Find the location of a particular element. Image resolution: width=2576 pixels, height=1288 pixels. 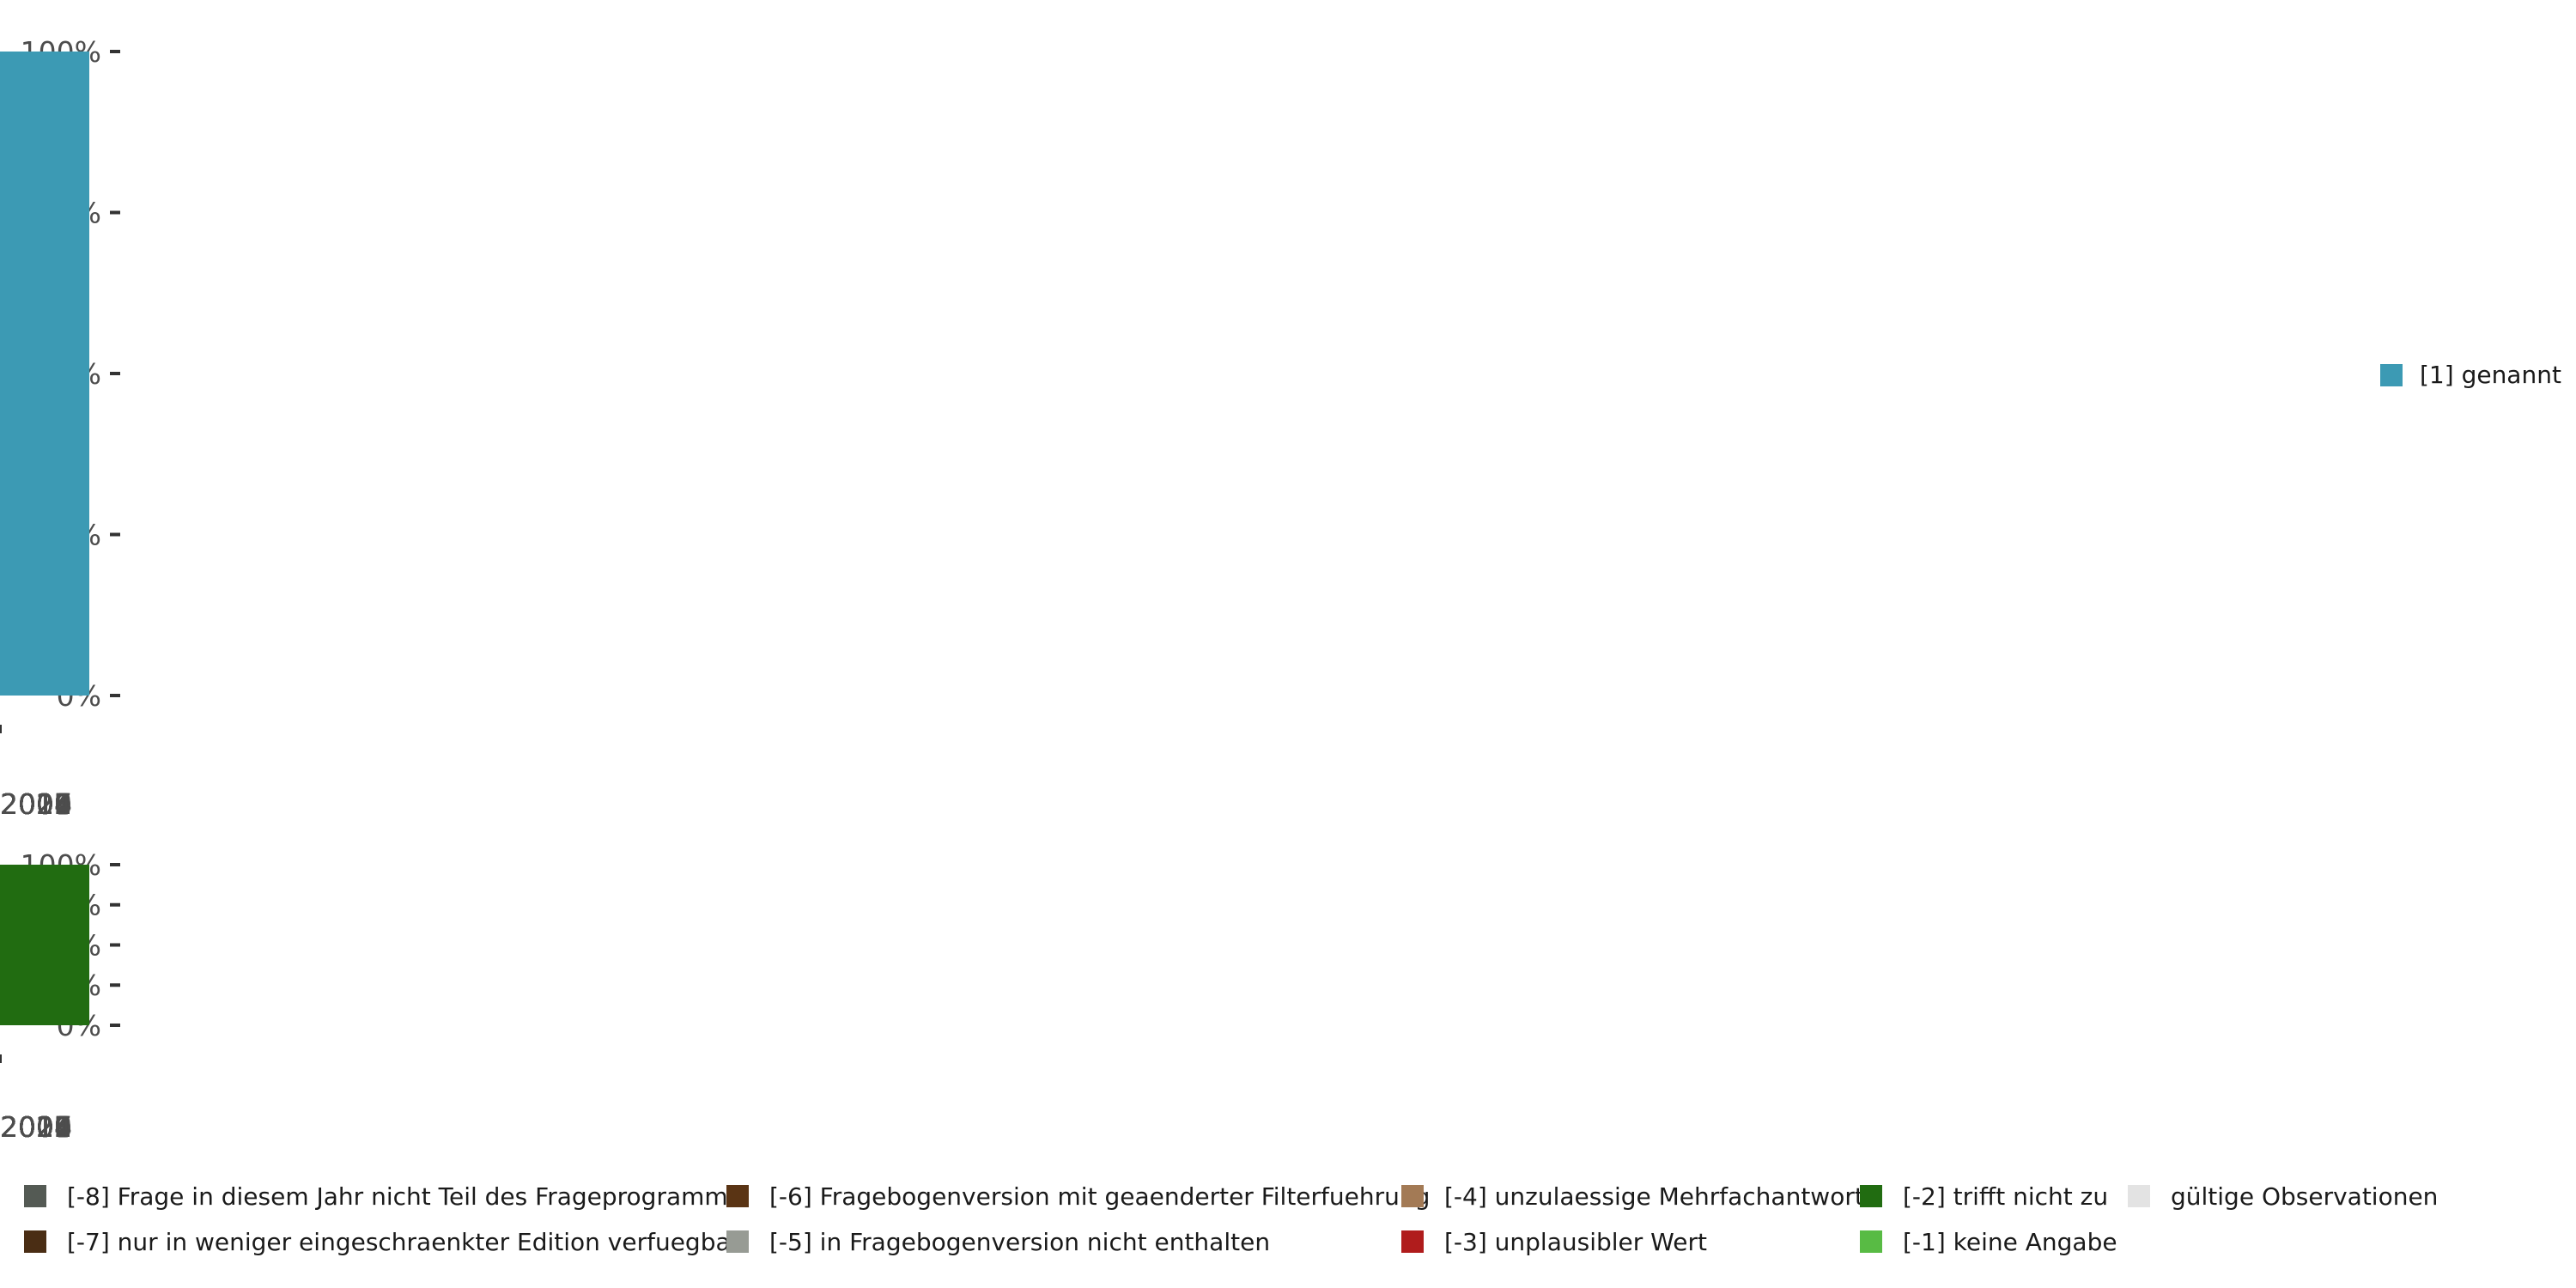

bottom-x-tick-label: 2009 is located at coordinates (36, 1127).